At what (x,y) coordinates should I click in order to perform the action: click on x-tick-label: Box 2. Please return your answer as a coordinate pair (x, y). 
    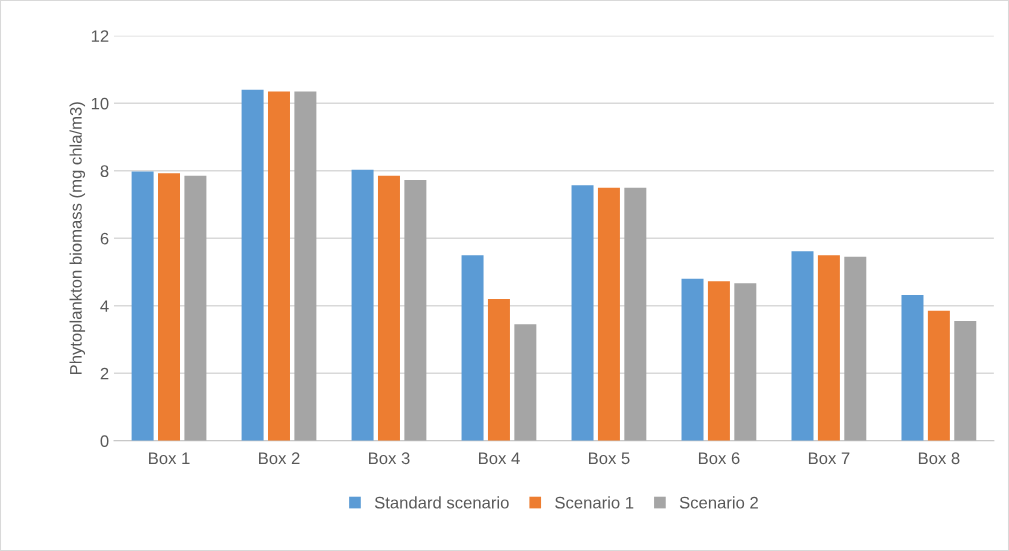
    Looking at the image, I should click on (279, 458).